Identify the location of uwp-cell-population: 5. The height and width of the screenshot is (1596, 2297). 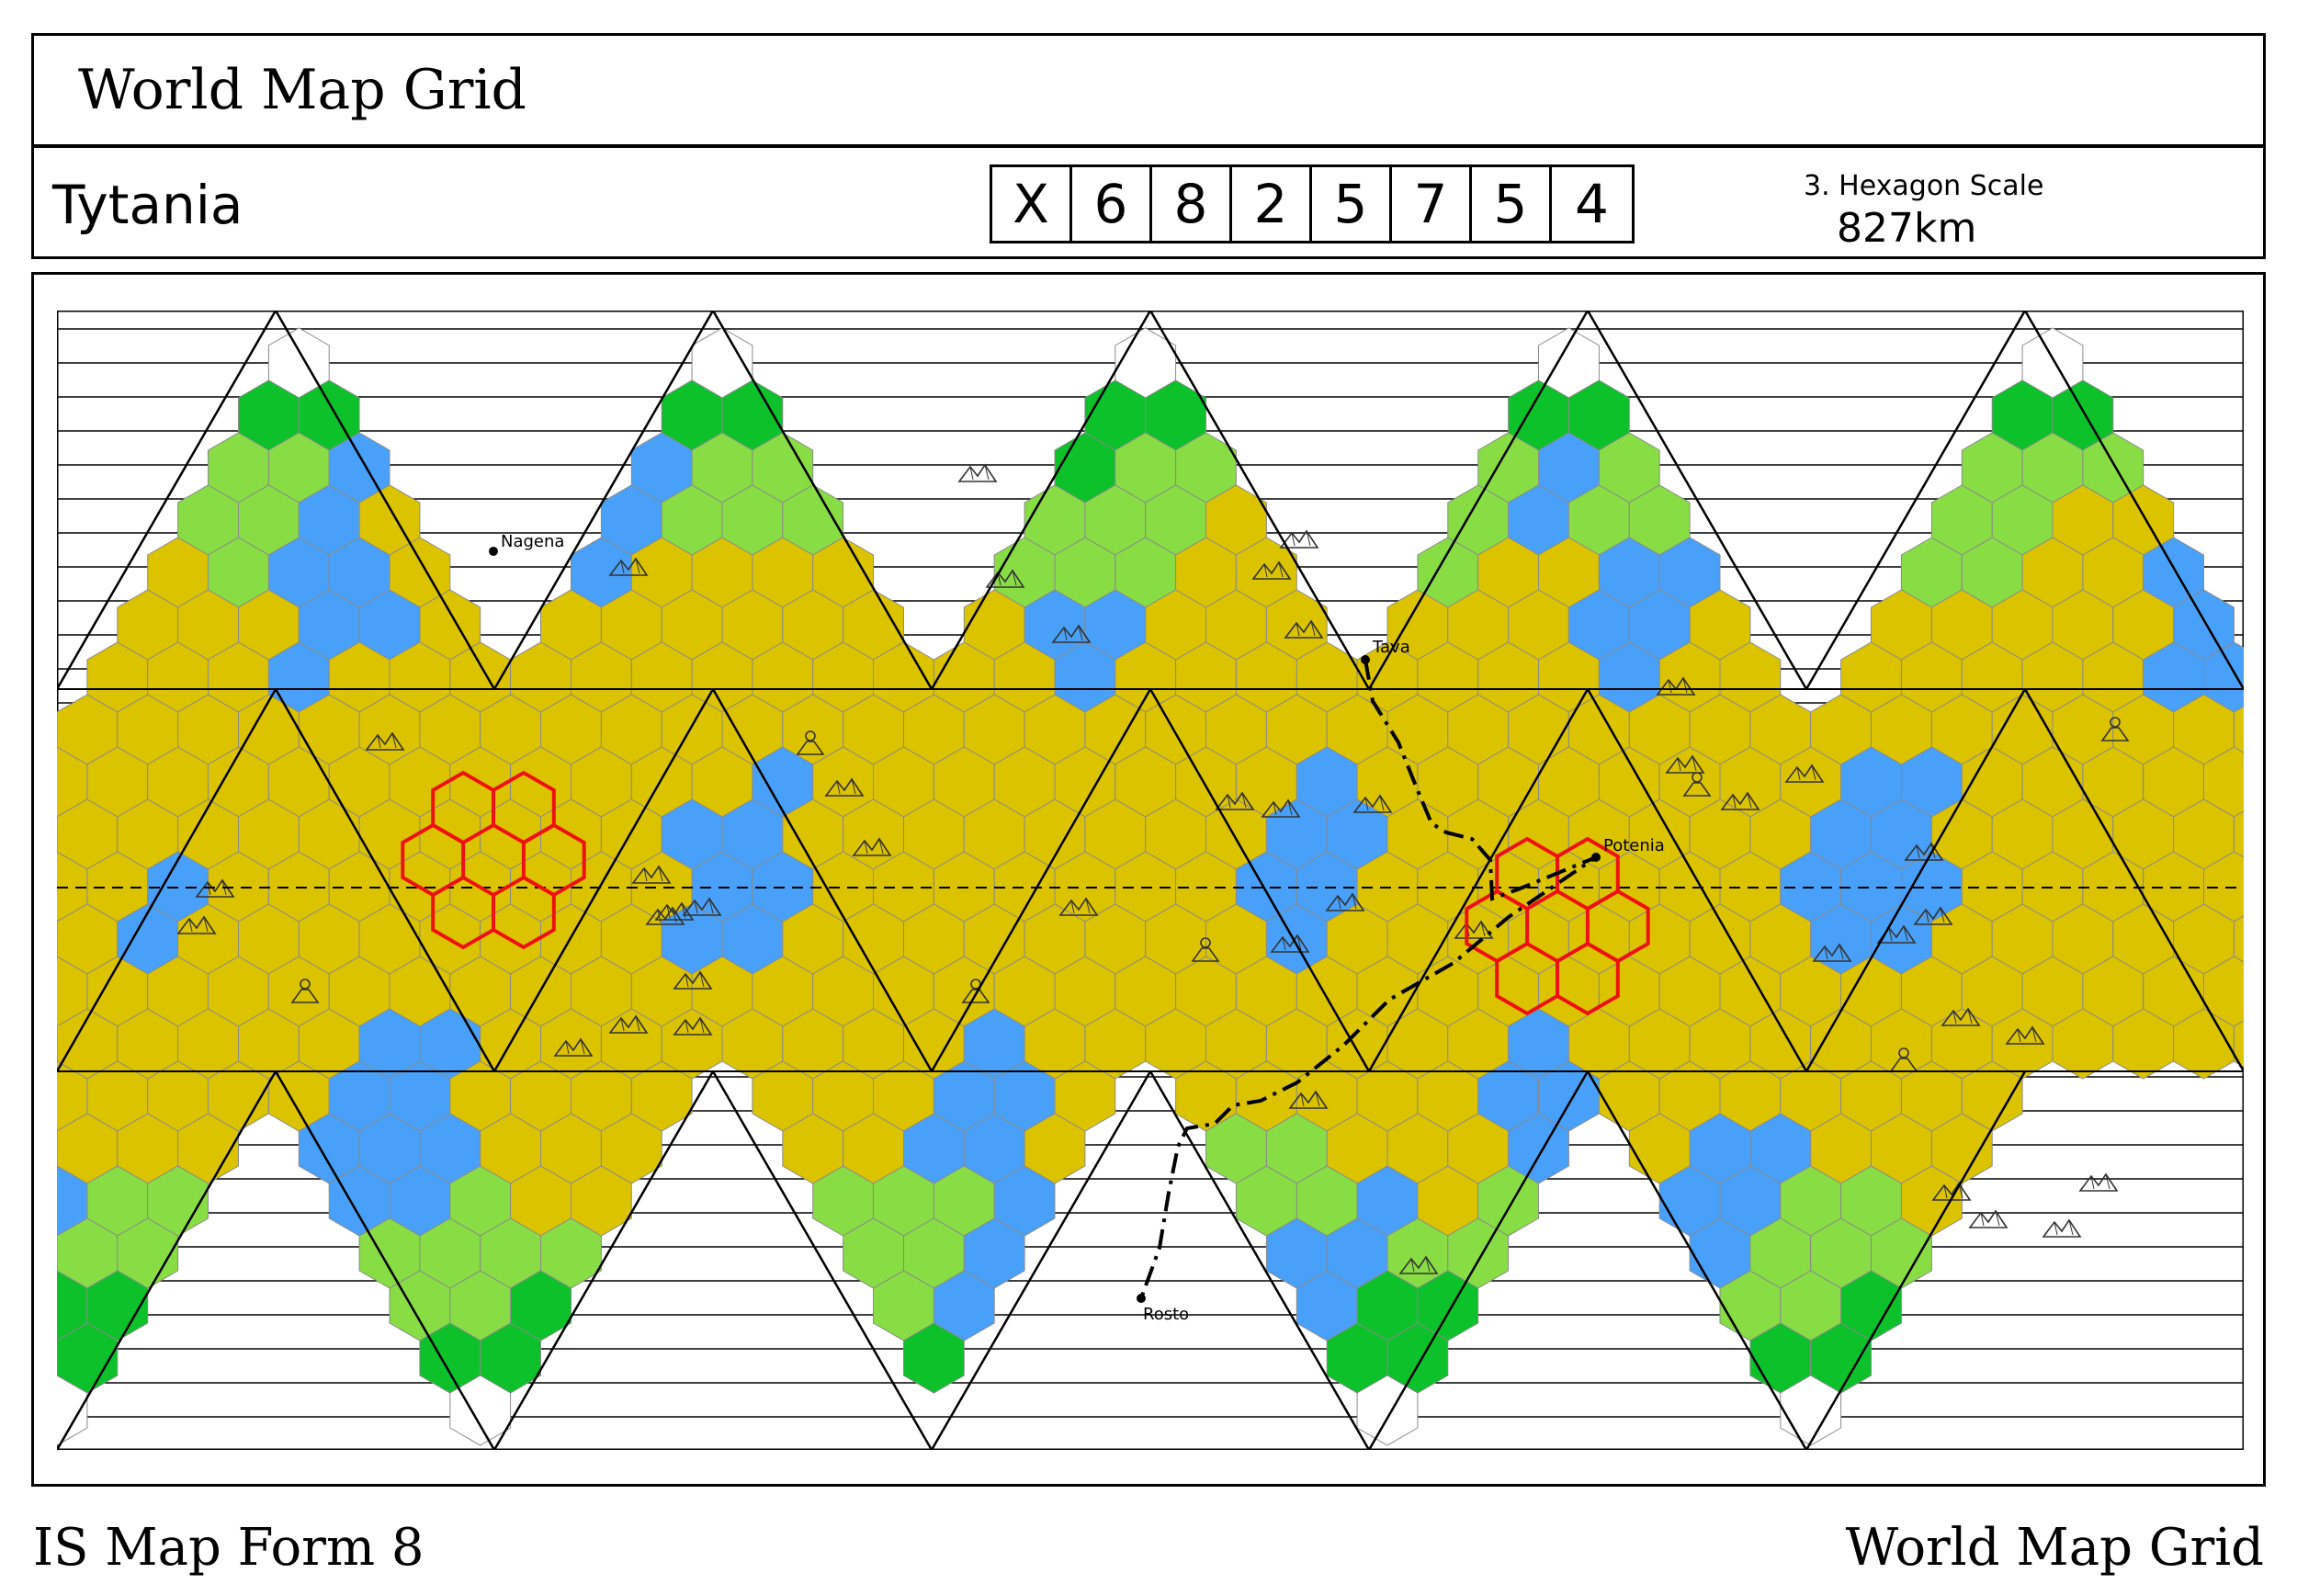
(1352, 204).